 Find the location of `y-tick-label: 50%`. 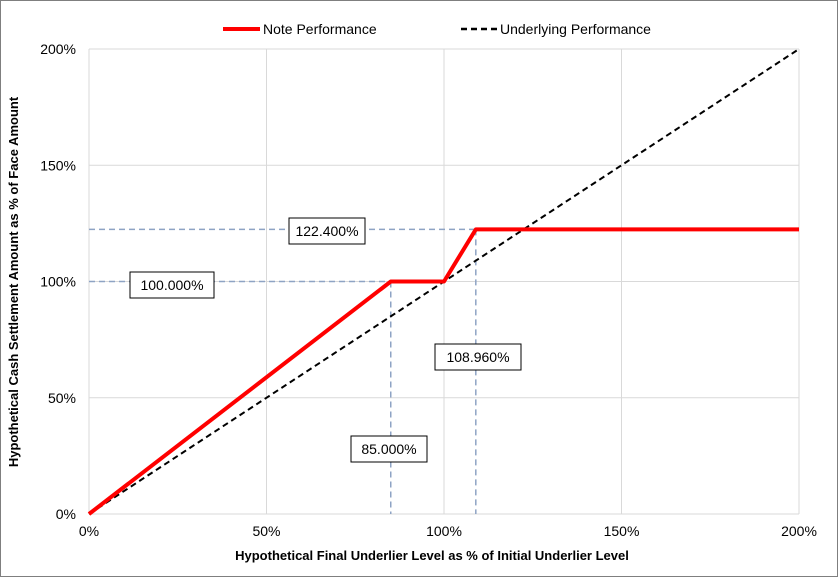

y-tick-label: 50% is located at coordinates (62, 398).